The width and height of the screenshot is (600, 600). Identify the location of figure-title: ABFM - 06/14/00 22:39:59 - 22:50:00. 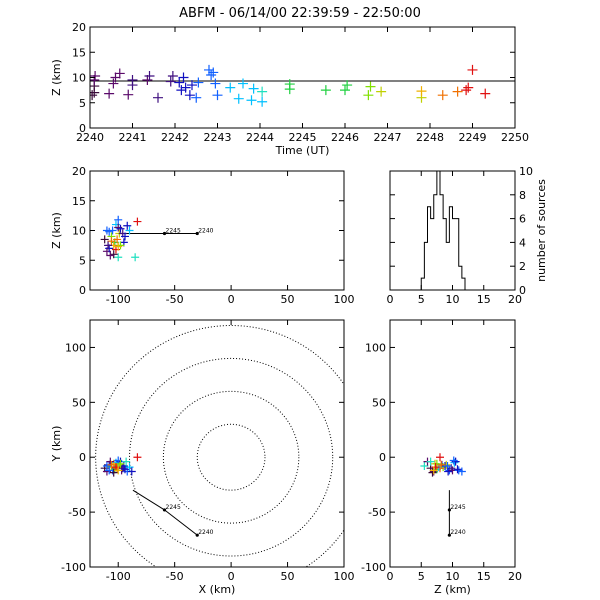
(300, 13).